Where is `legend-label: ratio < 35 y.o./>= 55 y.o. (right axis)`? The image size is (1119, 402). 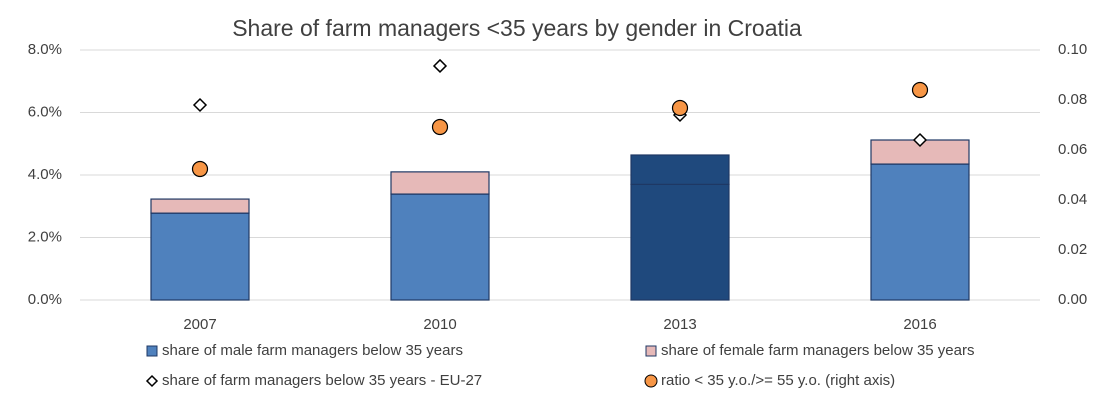
legend-label: ratio < 35 y.o./>= 55 y.o. (right axis) is located at coordinates (778, 380).